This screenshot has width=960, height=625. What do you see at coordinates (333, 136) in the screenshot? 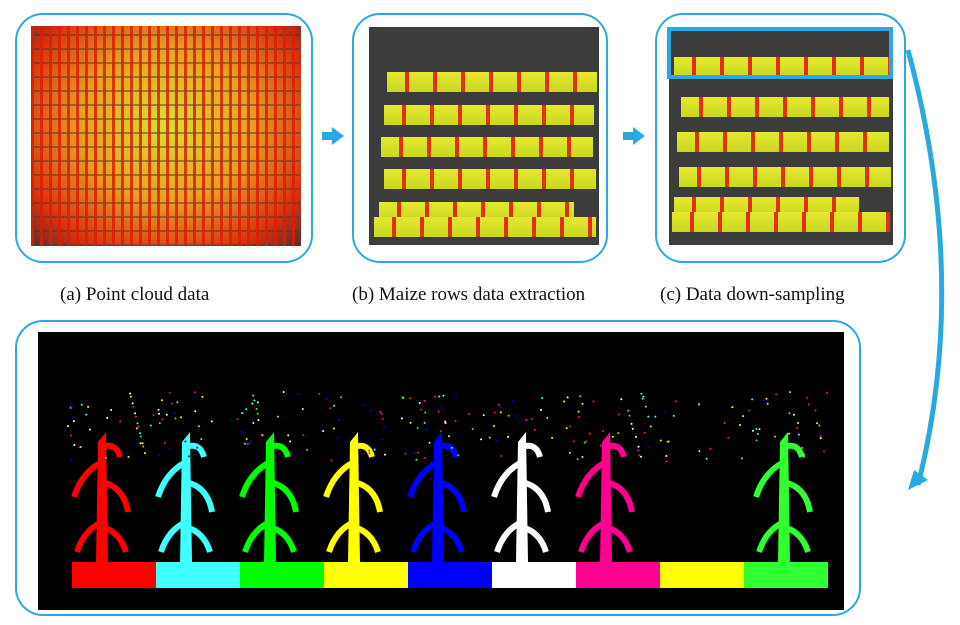
I see `arrow-right-icon` at bounding box center [333, 136].